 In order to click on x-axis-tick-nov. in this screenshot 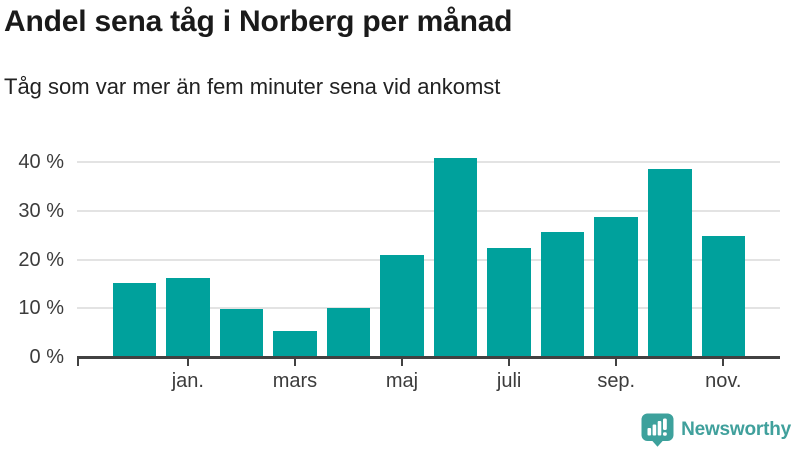, I will do `click(723, 362)`.